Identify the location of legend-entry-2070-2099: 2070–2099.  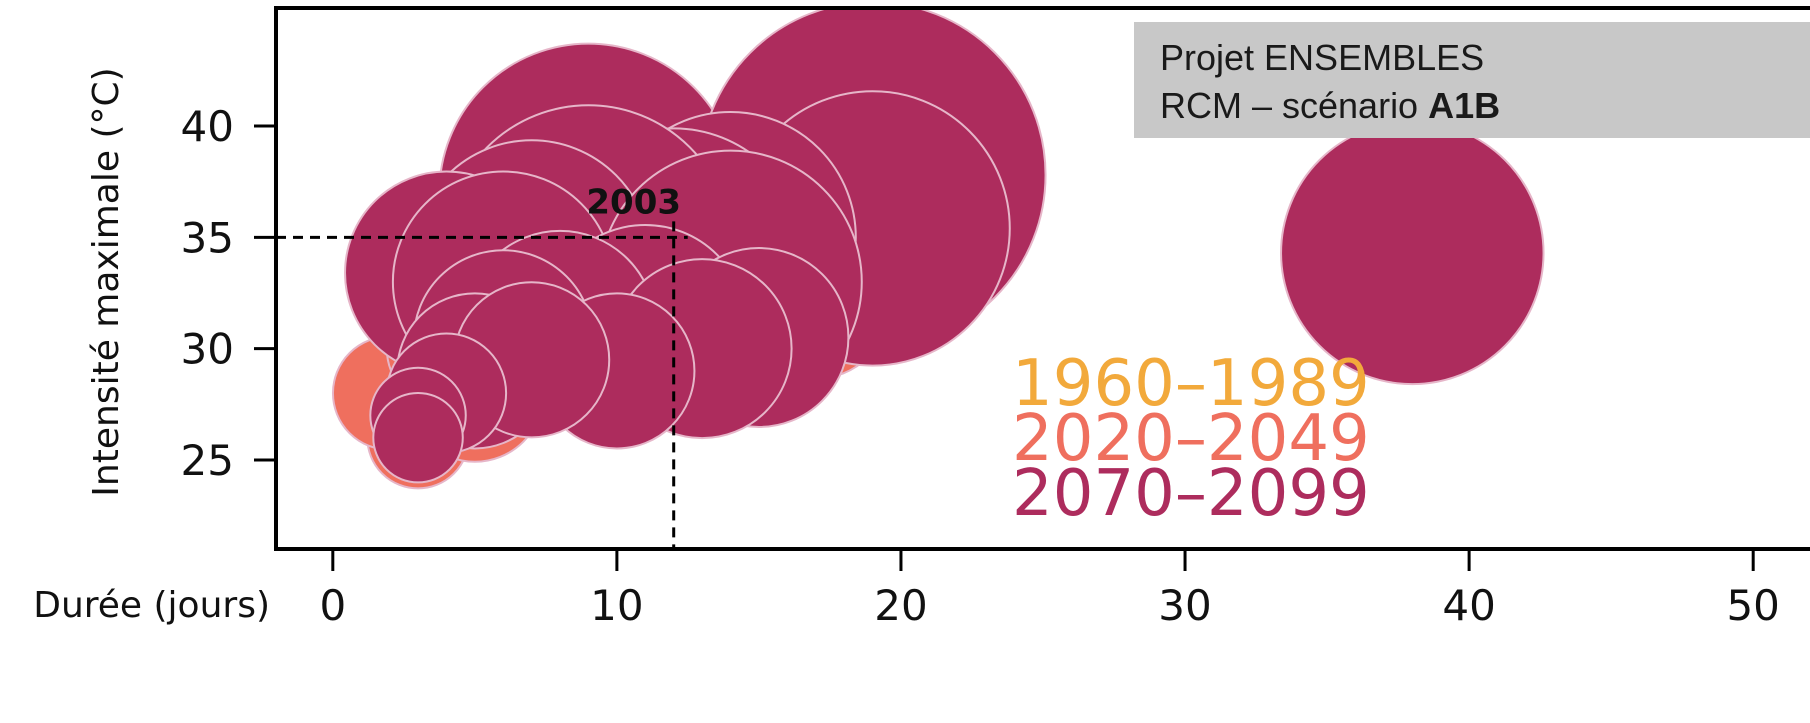
(1191, 494).